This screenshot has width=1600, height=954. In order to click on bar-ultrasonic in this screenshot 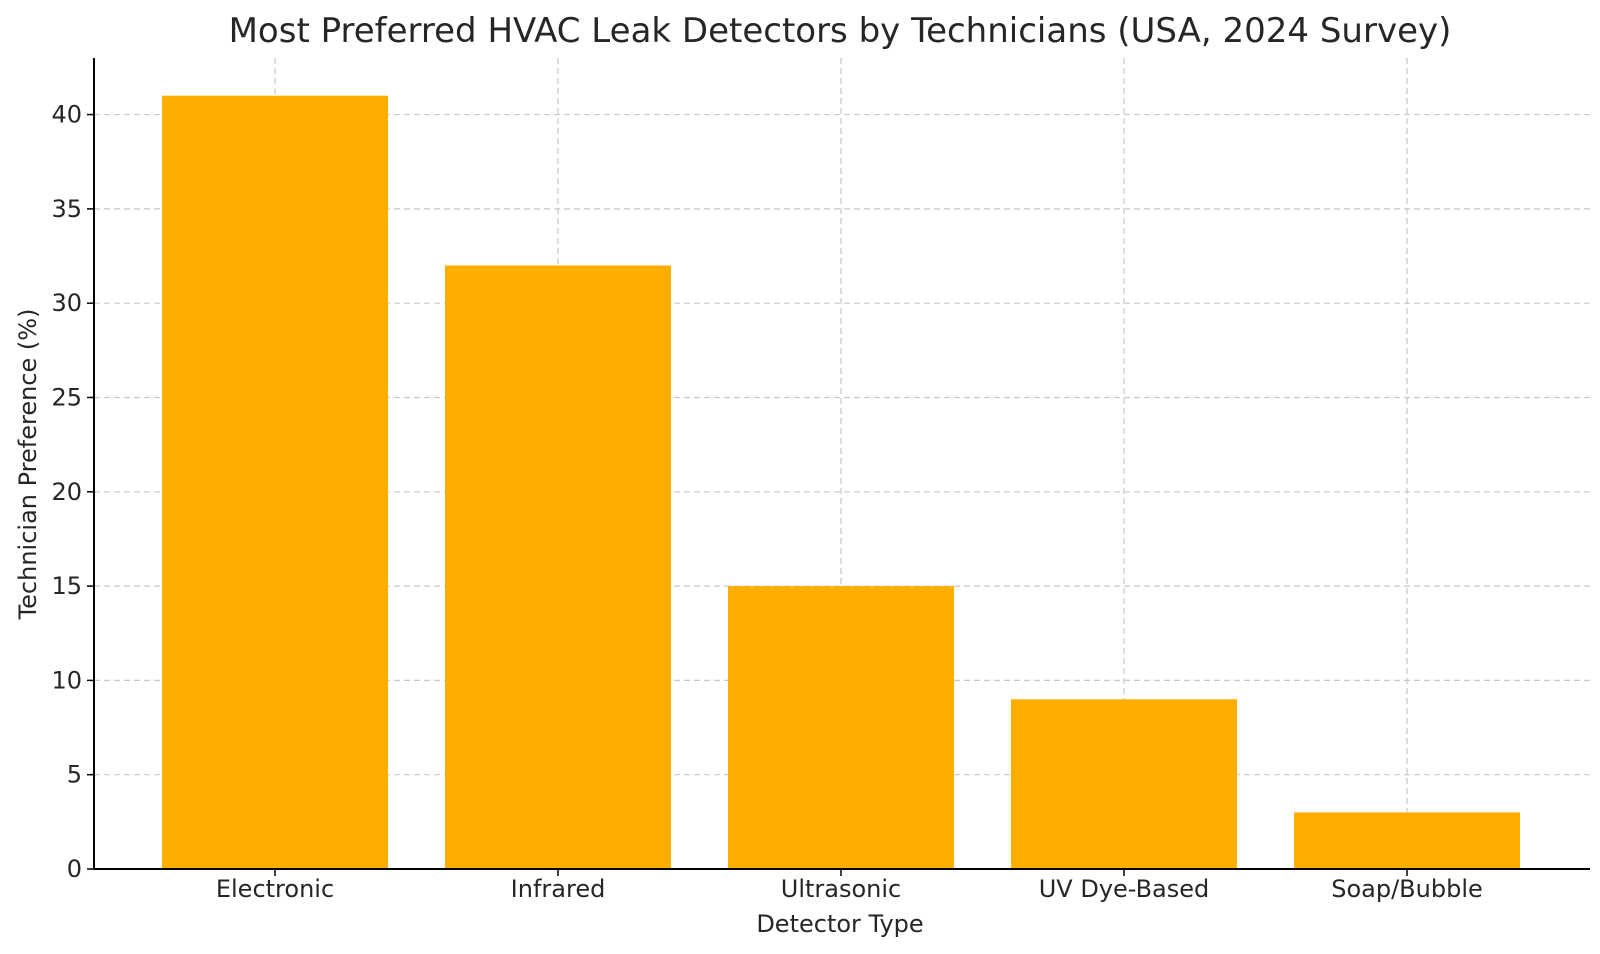, I will do `click(841, 727)`.